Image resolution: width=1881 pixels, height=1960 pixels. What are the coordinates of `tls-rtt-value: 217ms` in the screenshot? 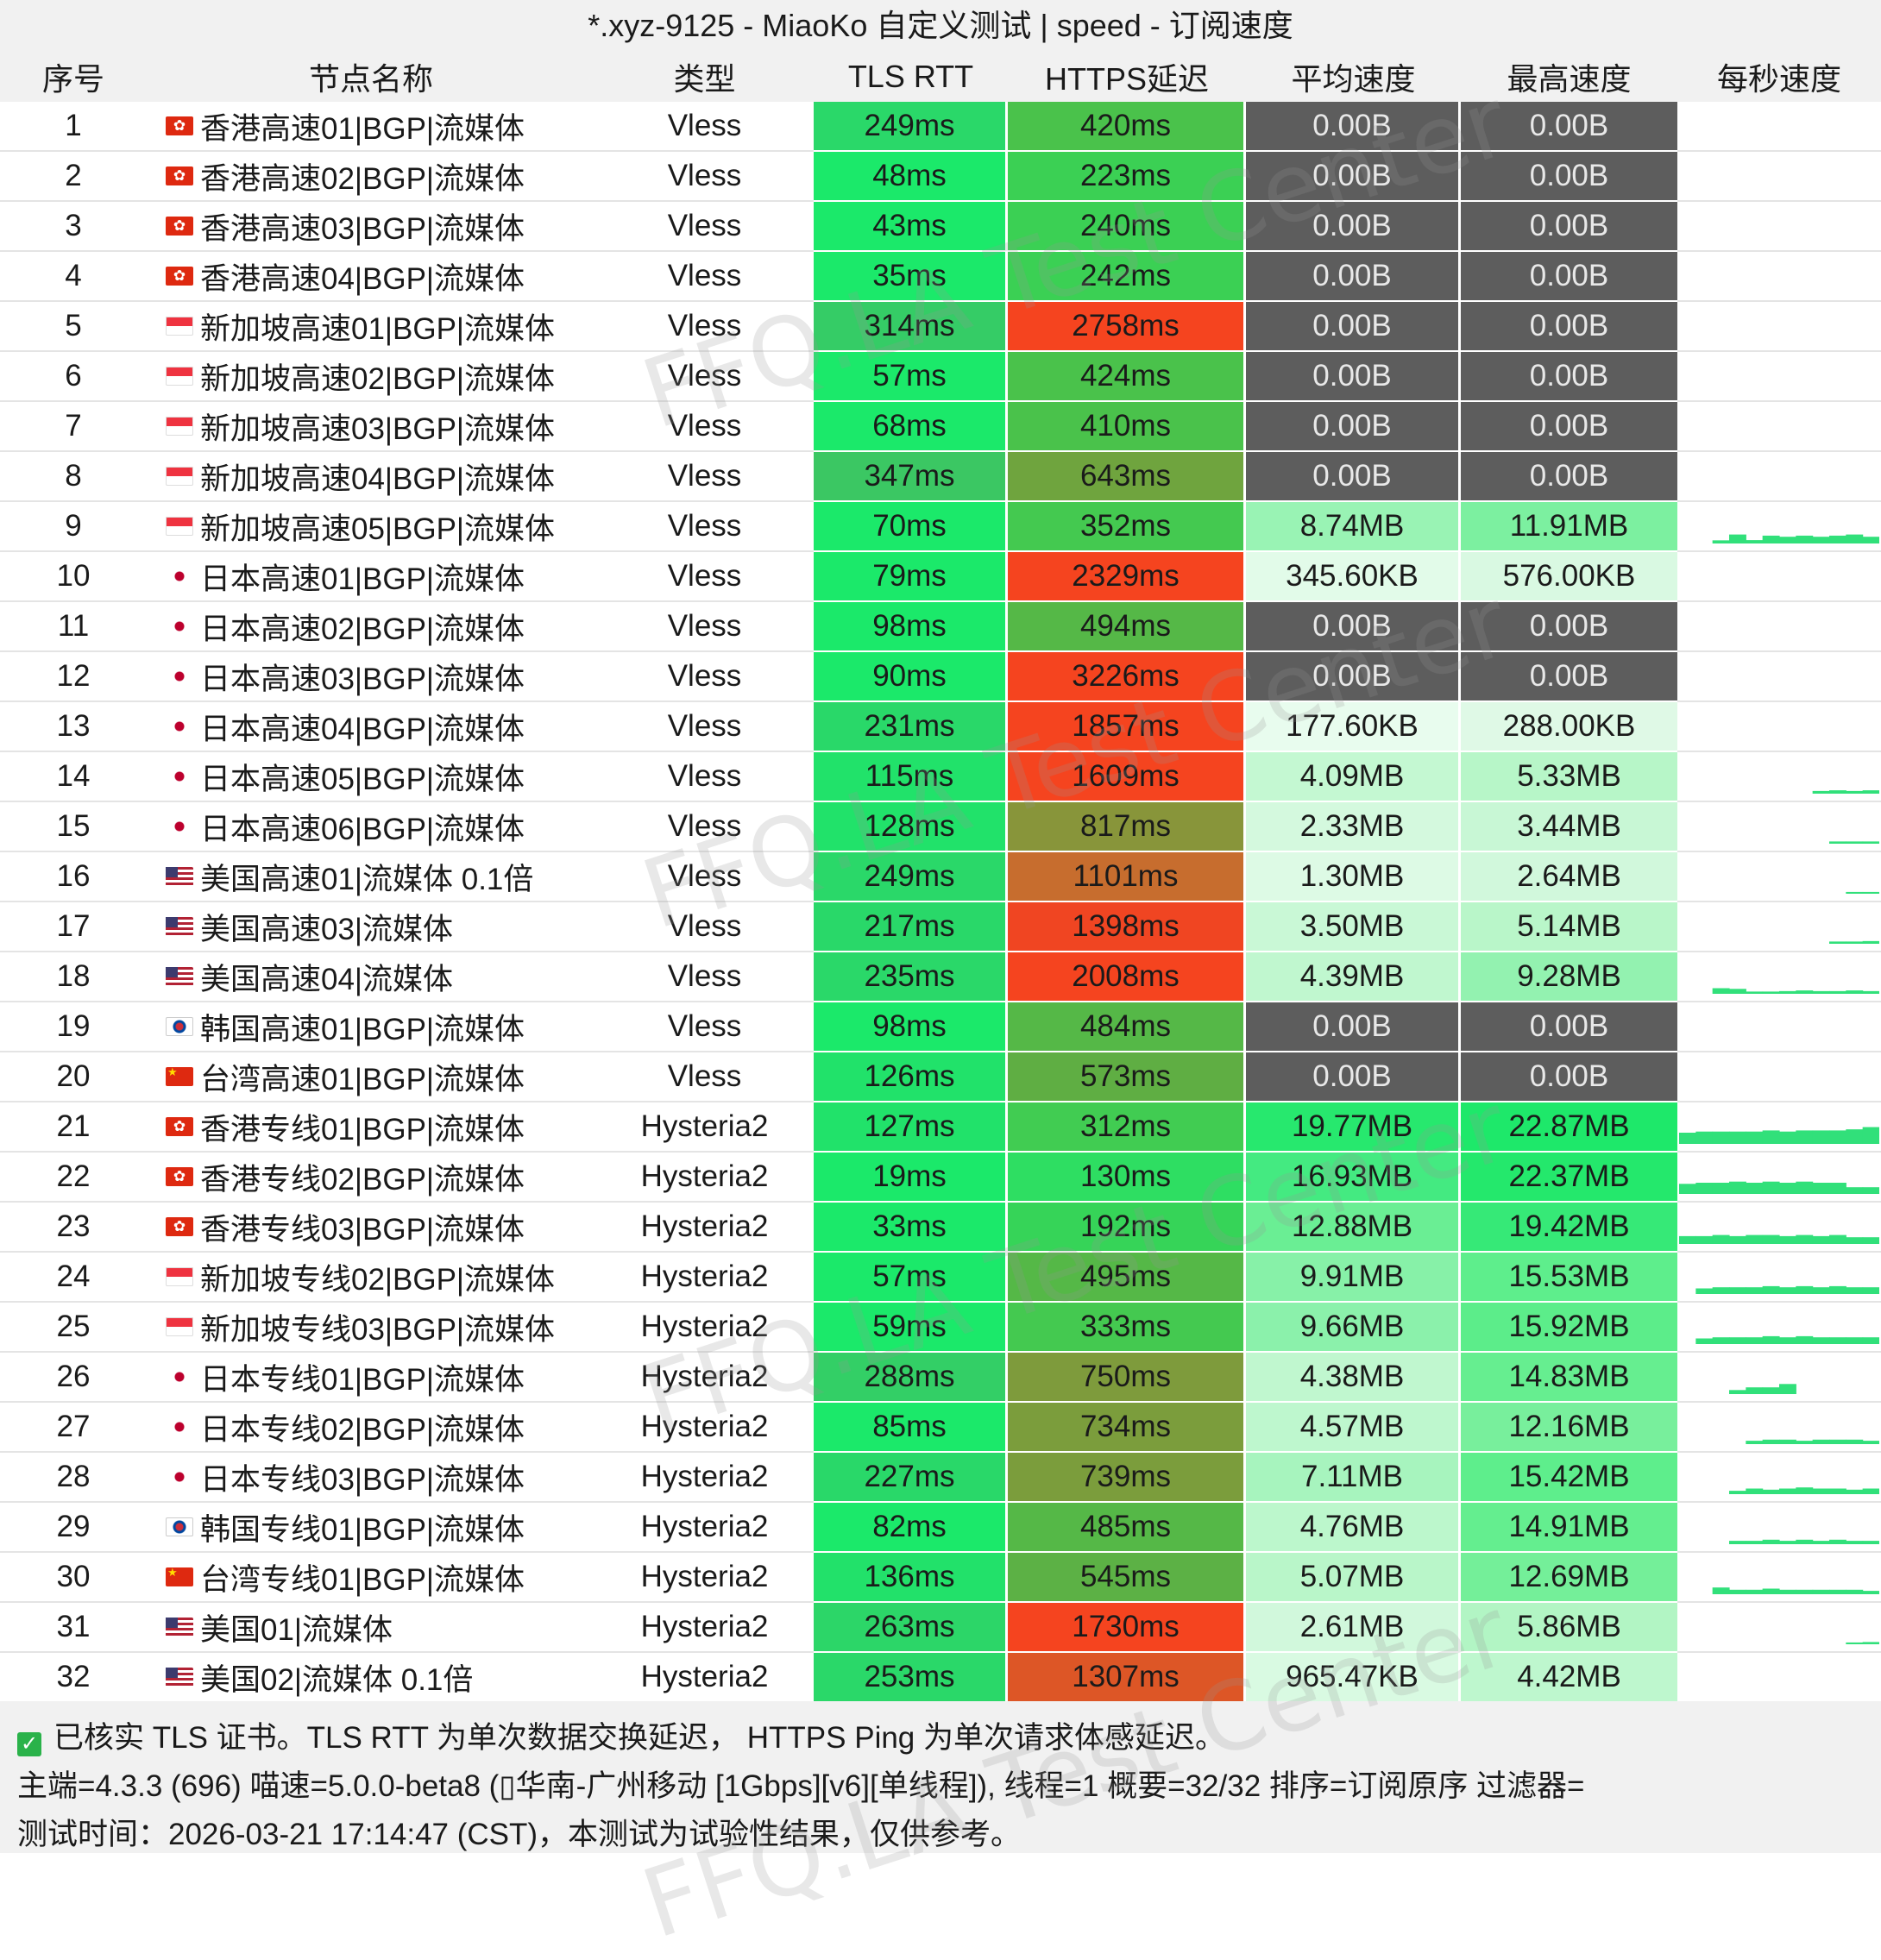 It's located at (911, 927).